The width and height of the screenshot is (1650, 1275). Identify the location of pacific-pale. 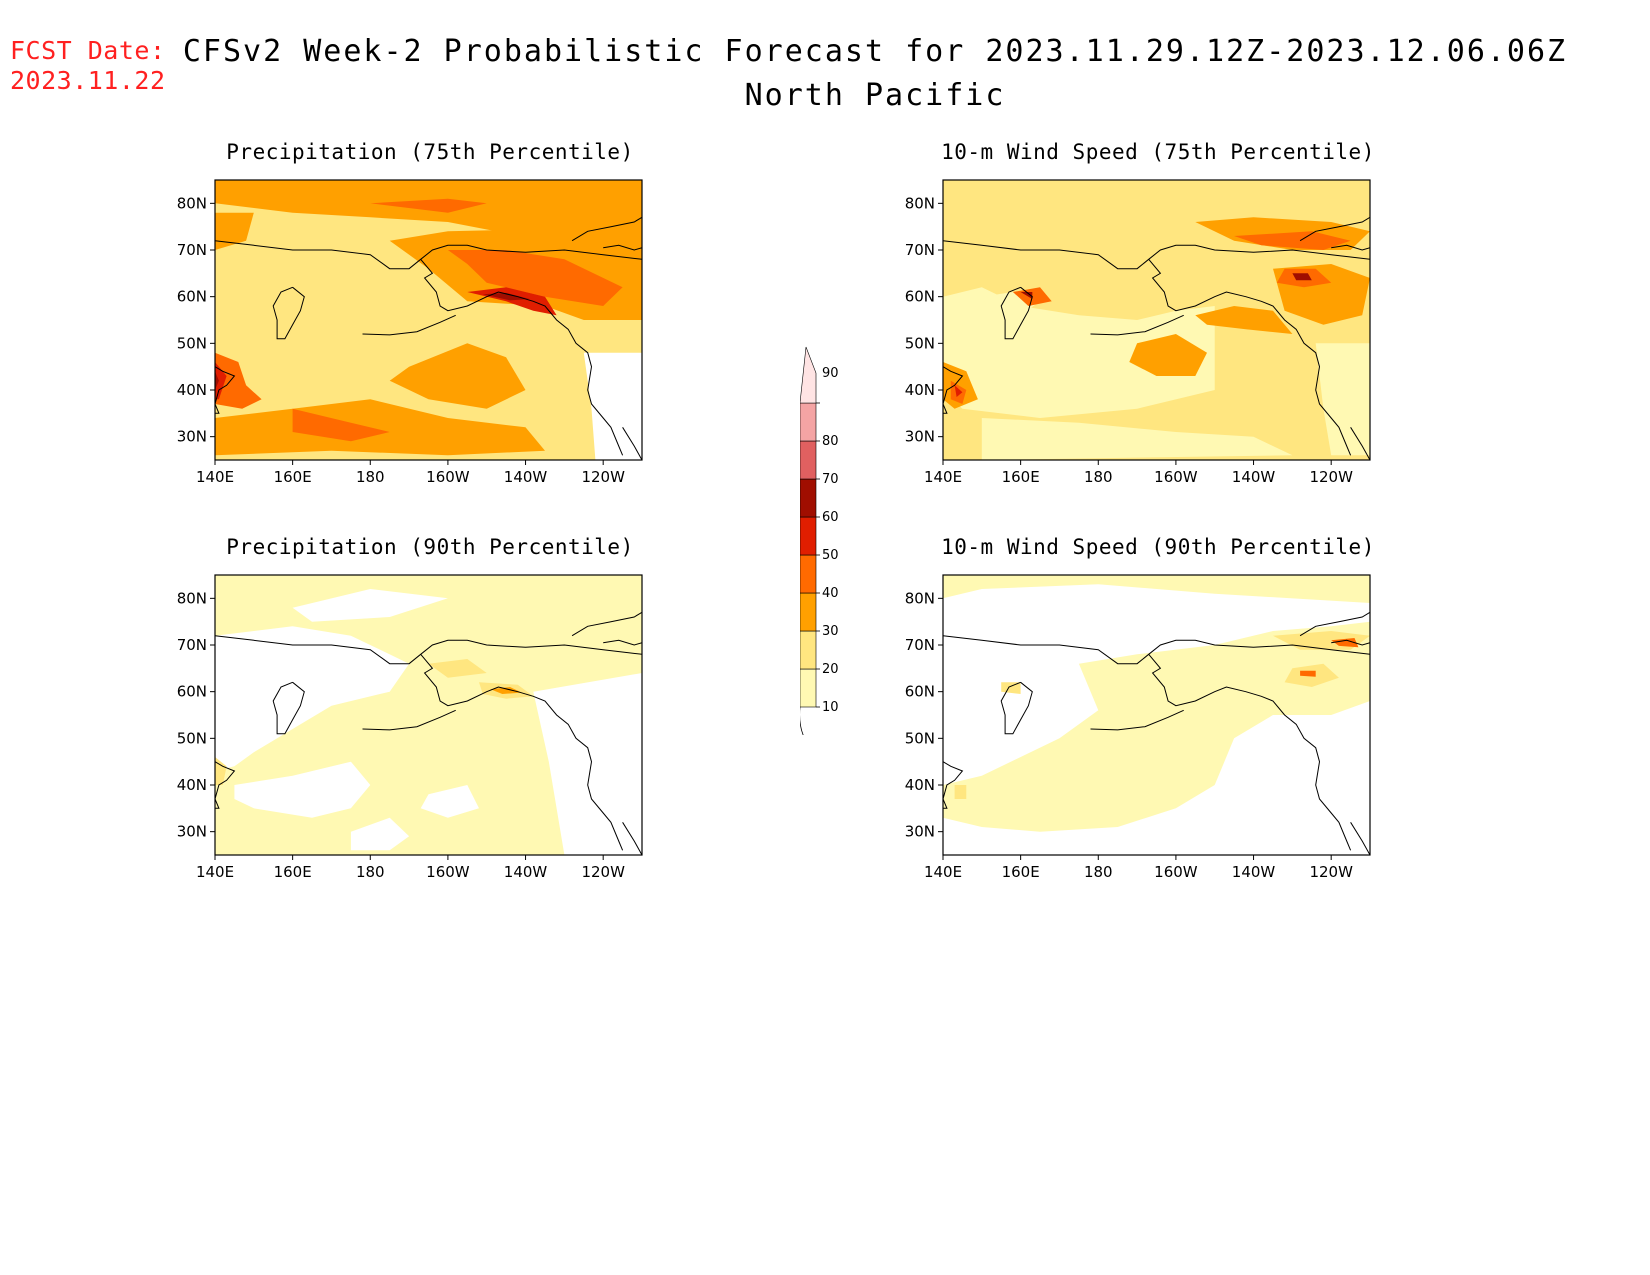
(1156, 726).